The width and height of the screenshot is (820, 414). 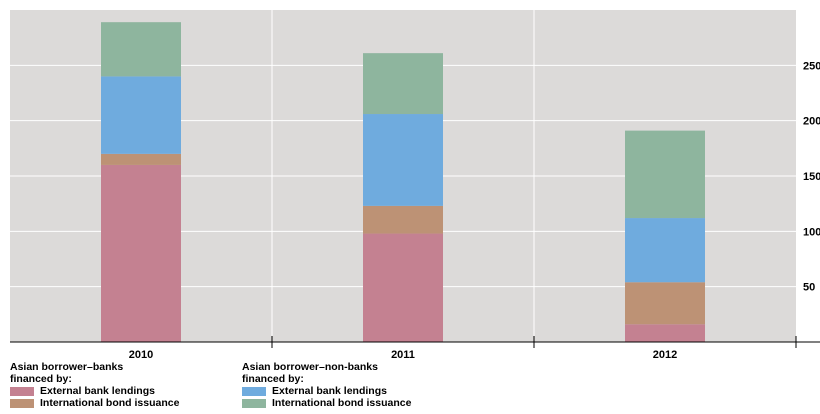 What do you see at coordinates (811, 122) in the screenshot?
I see `y-tick-label: 200` at bounding box center [811, 122].